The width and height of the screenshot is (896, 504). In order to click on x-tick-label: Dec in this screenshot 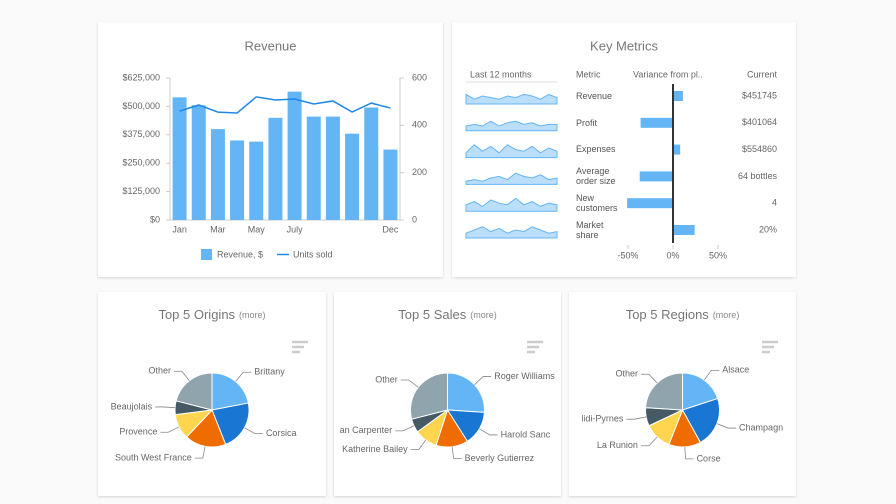, I will do `click(390, 229)`.